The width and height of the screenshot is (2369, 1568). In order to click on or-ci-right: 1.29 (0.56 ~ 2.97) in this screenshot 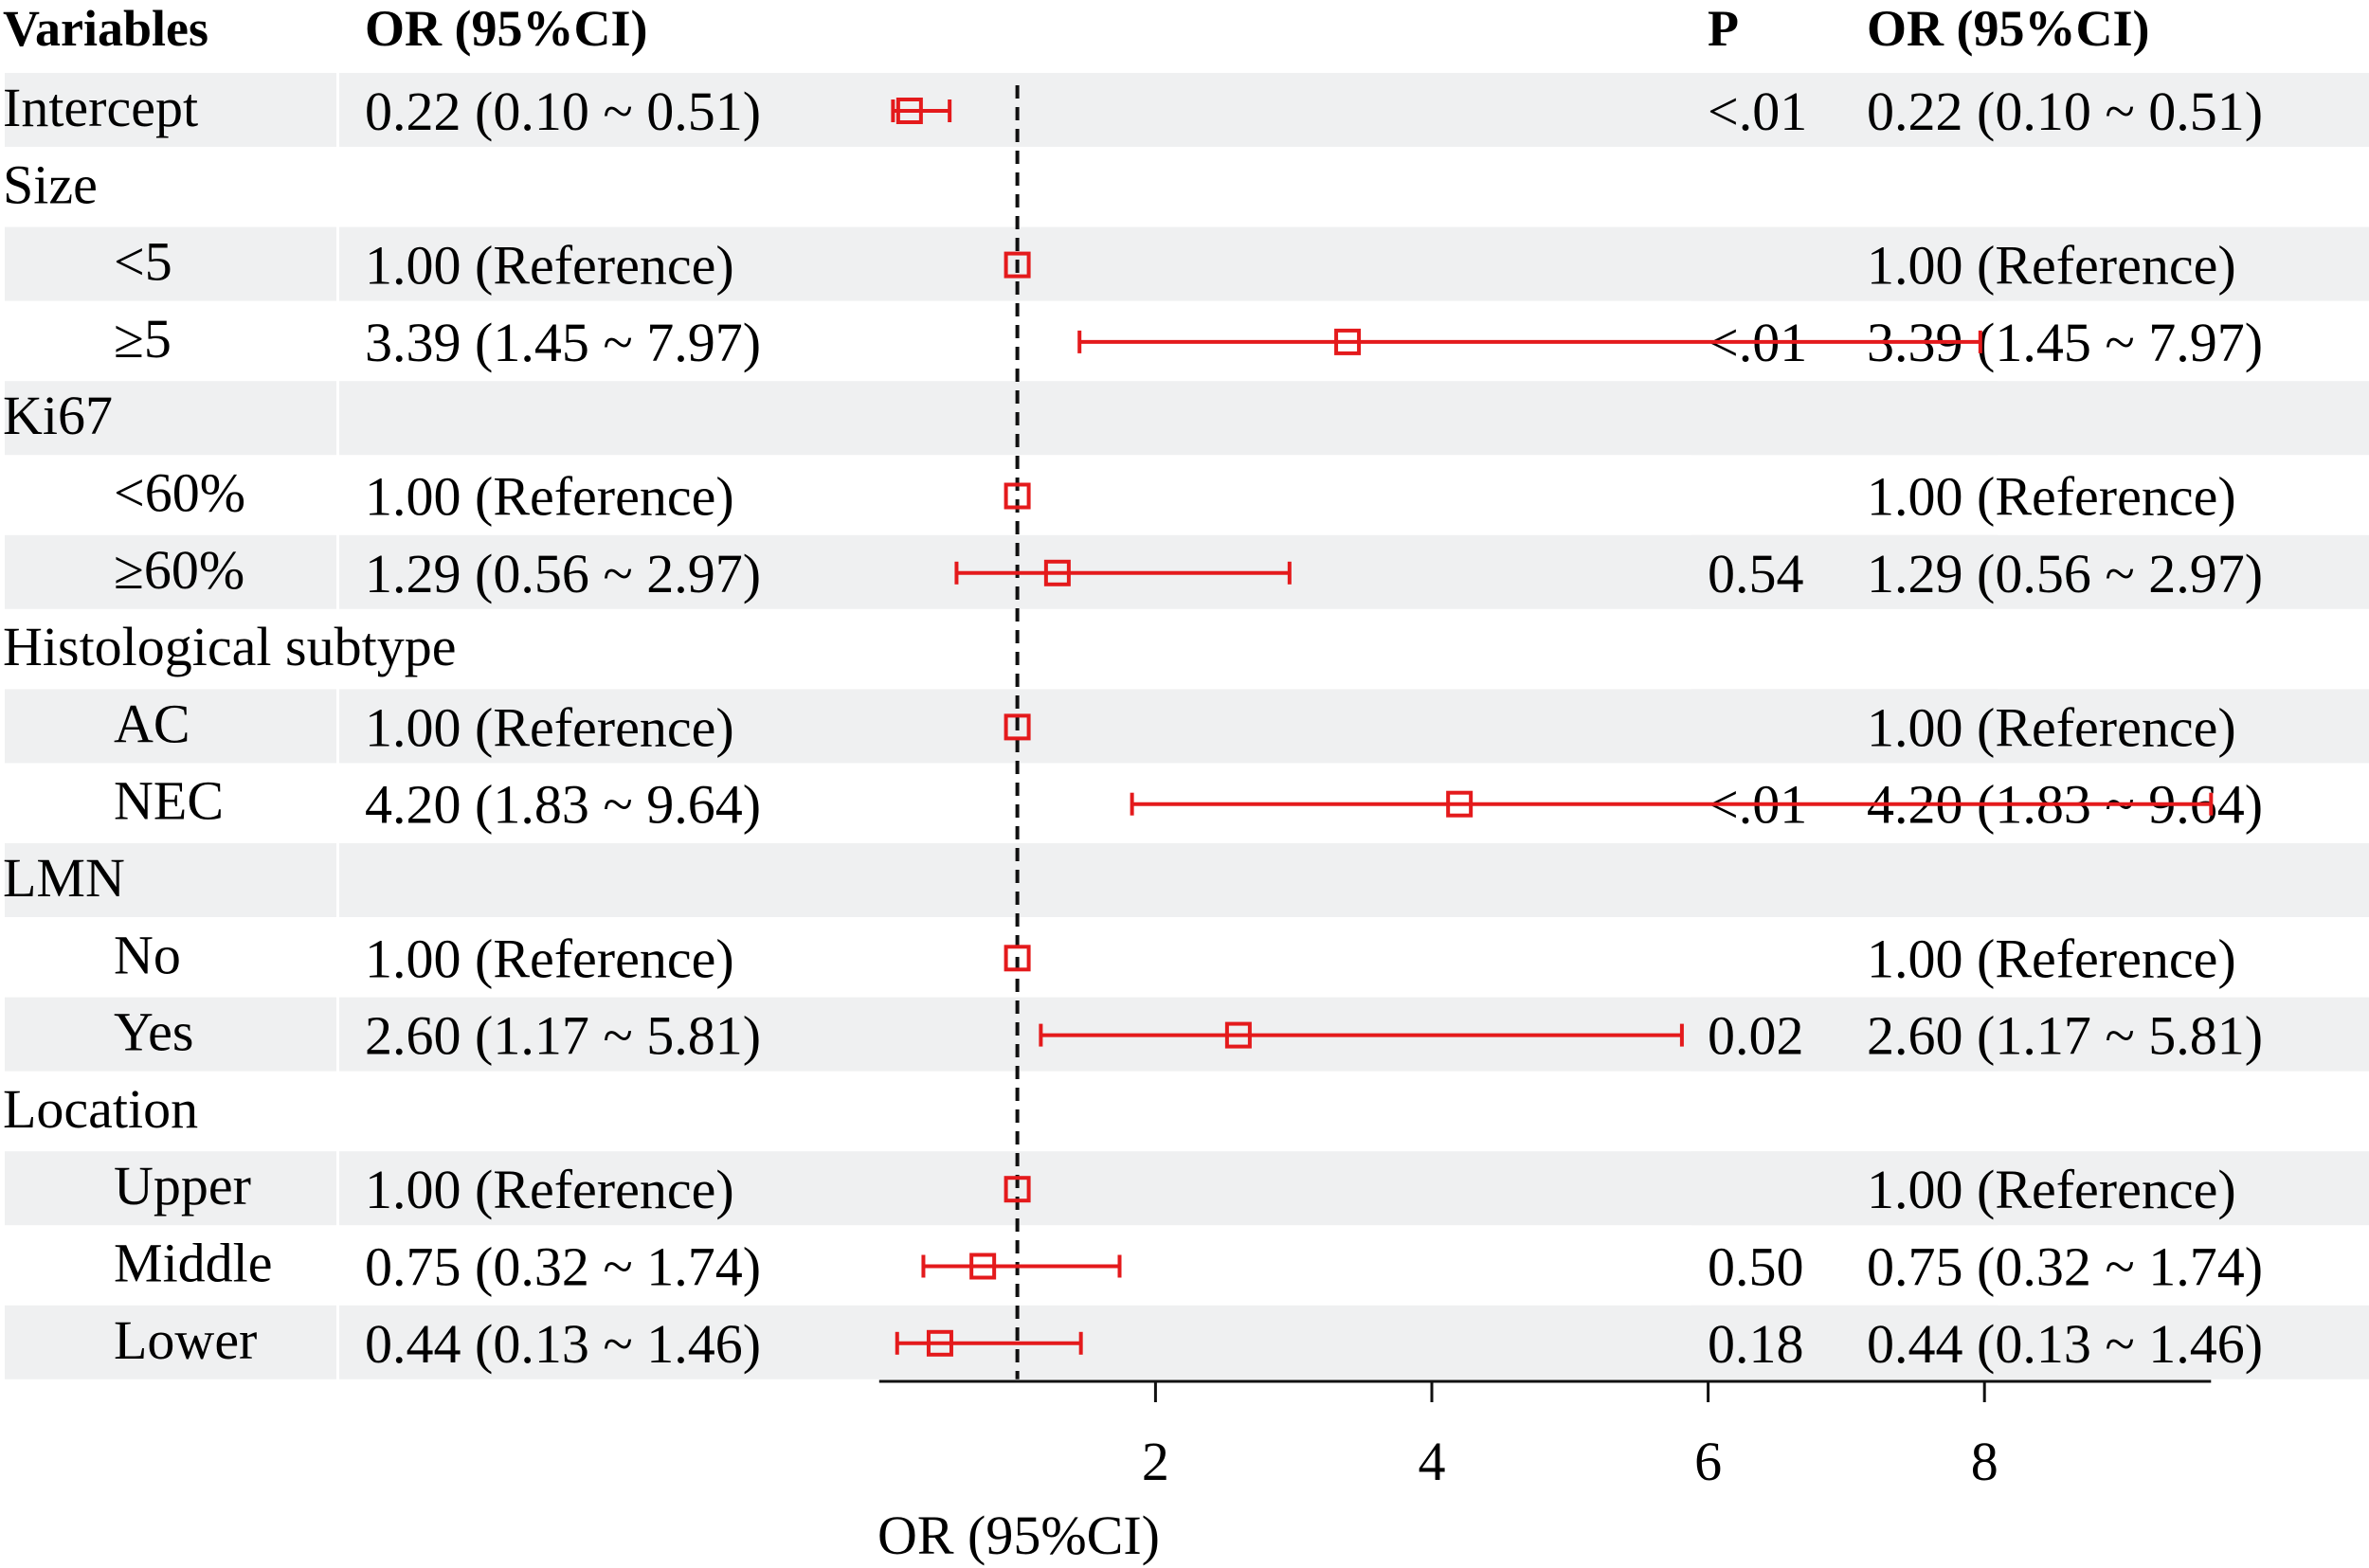, I will do `click(2065, 573)`.